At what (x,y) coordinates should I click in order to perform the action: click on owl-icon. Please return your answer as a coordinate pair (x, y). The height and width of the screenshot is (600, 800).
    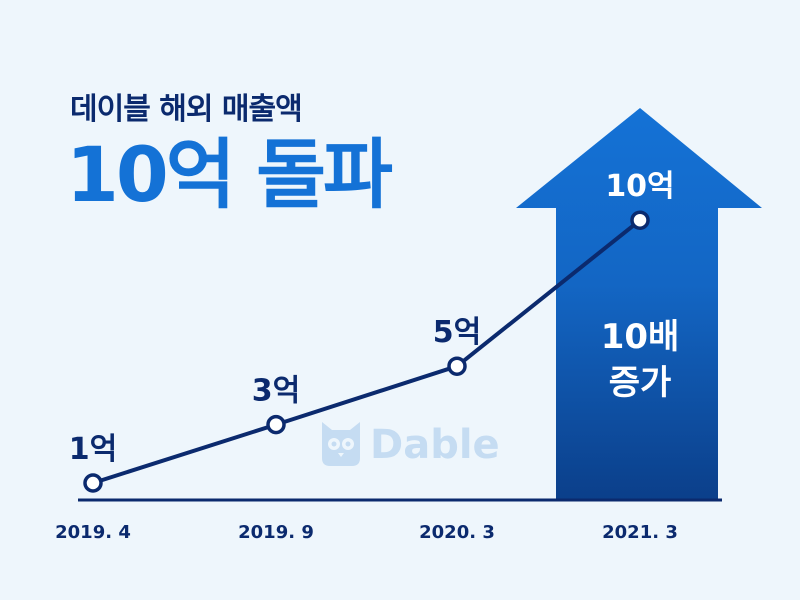
    Looking at the image, I should click on (341, 444).